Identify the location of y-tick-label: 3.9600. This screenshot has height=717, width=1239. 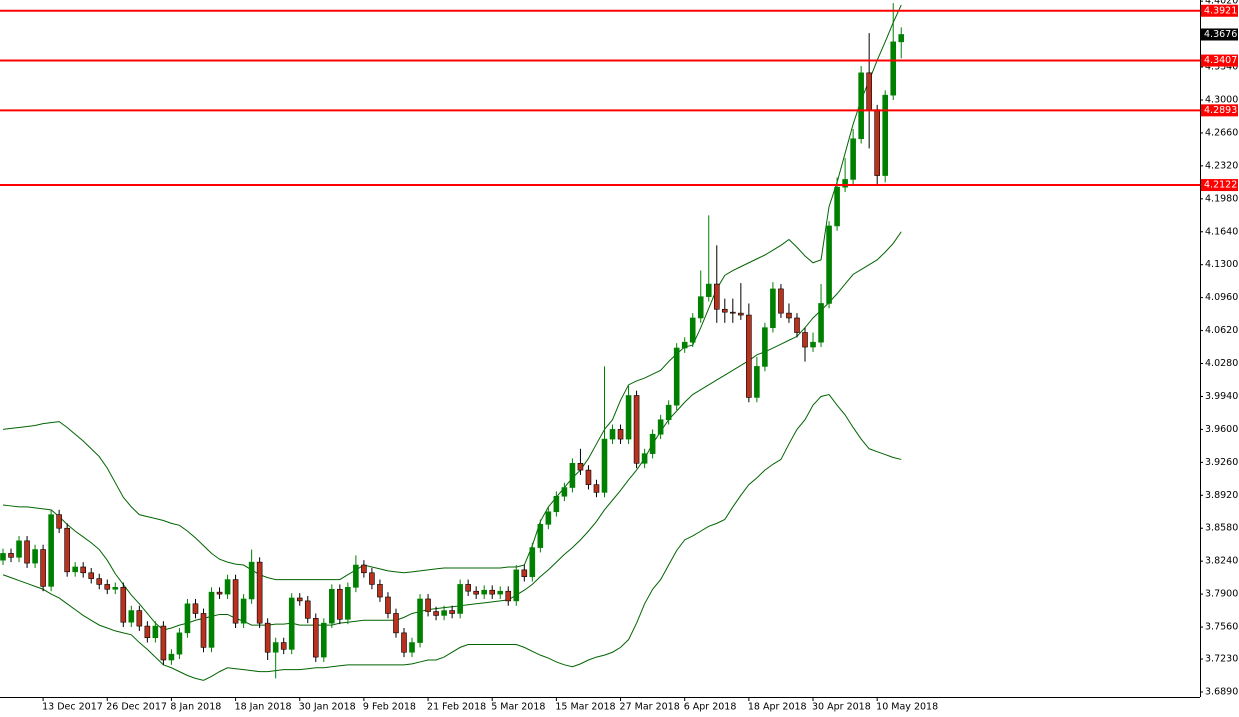
(1221, 429).